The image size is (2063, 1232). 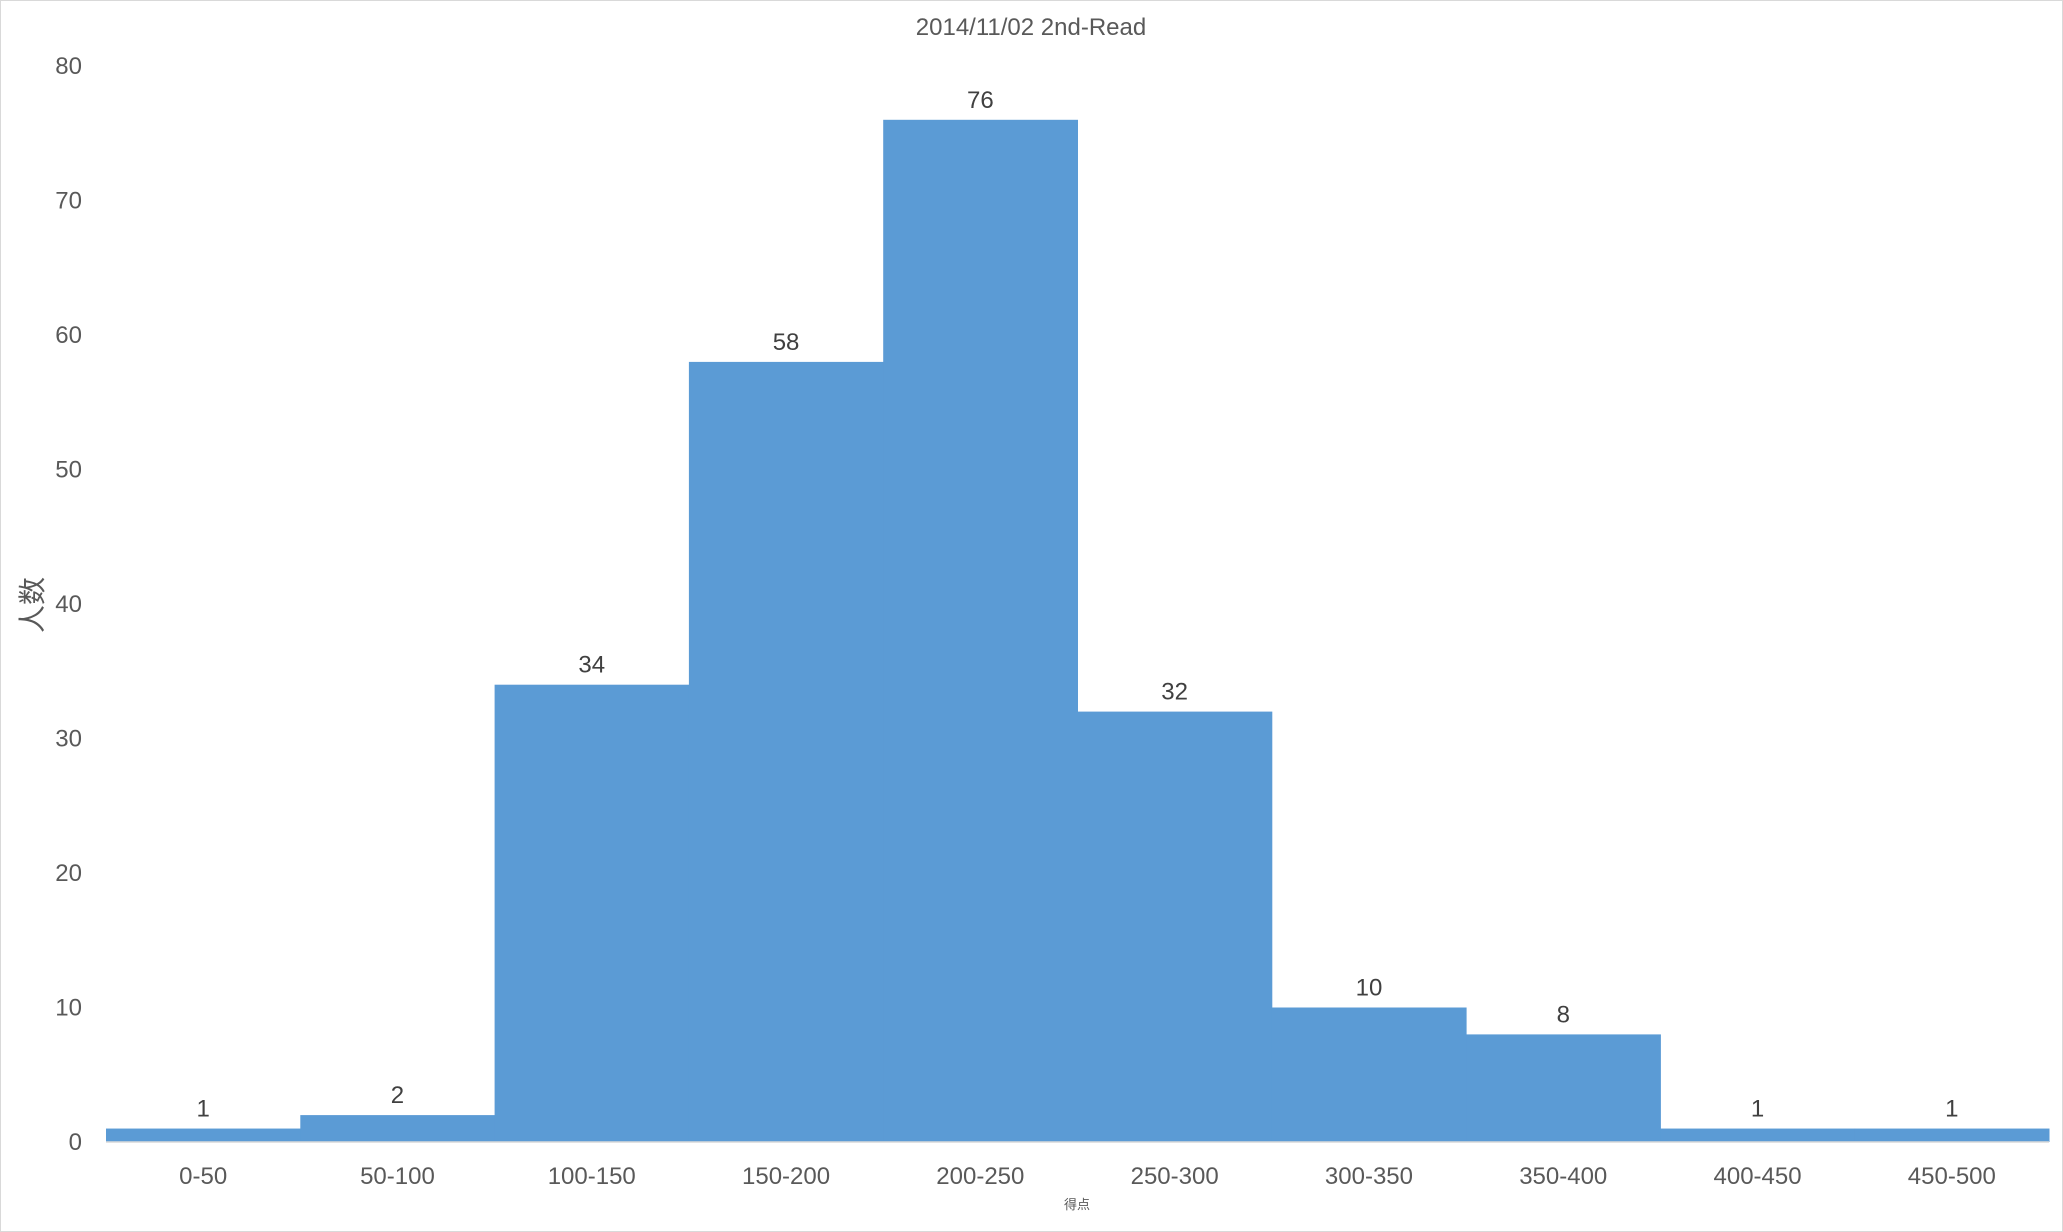 I want to click on x-tick-label: 100-150, so click(x=592, y=1176).